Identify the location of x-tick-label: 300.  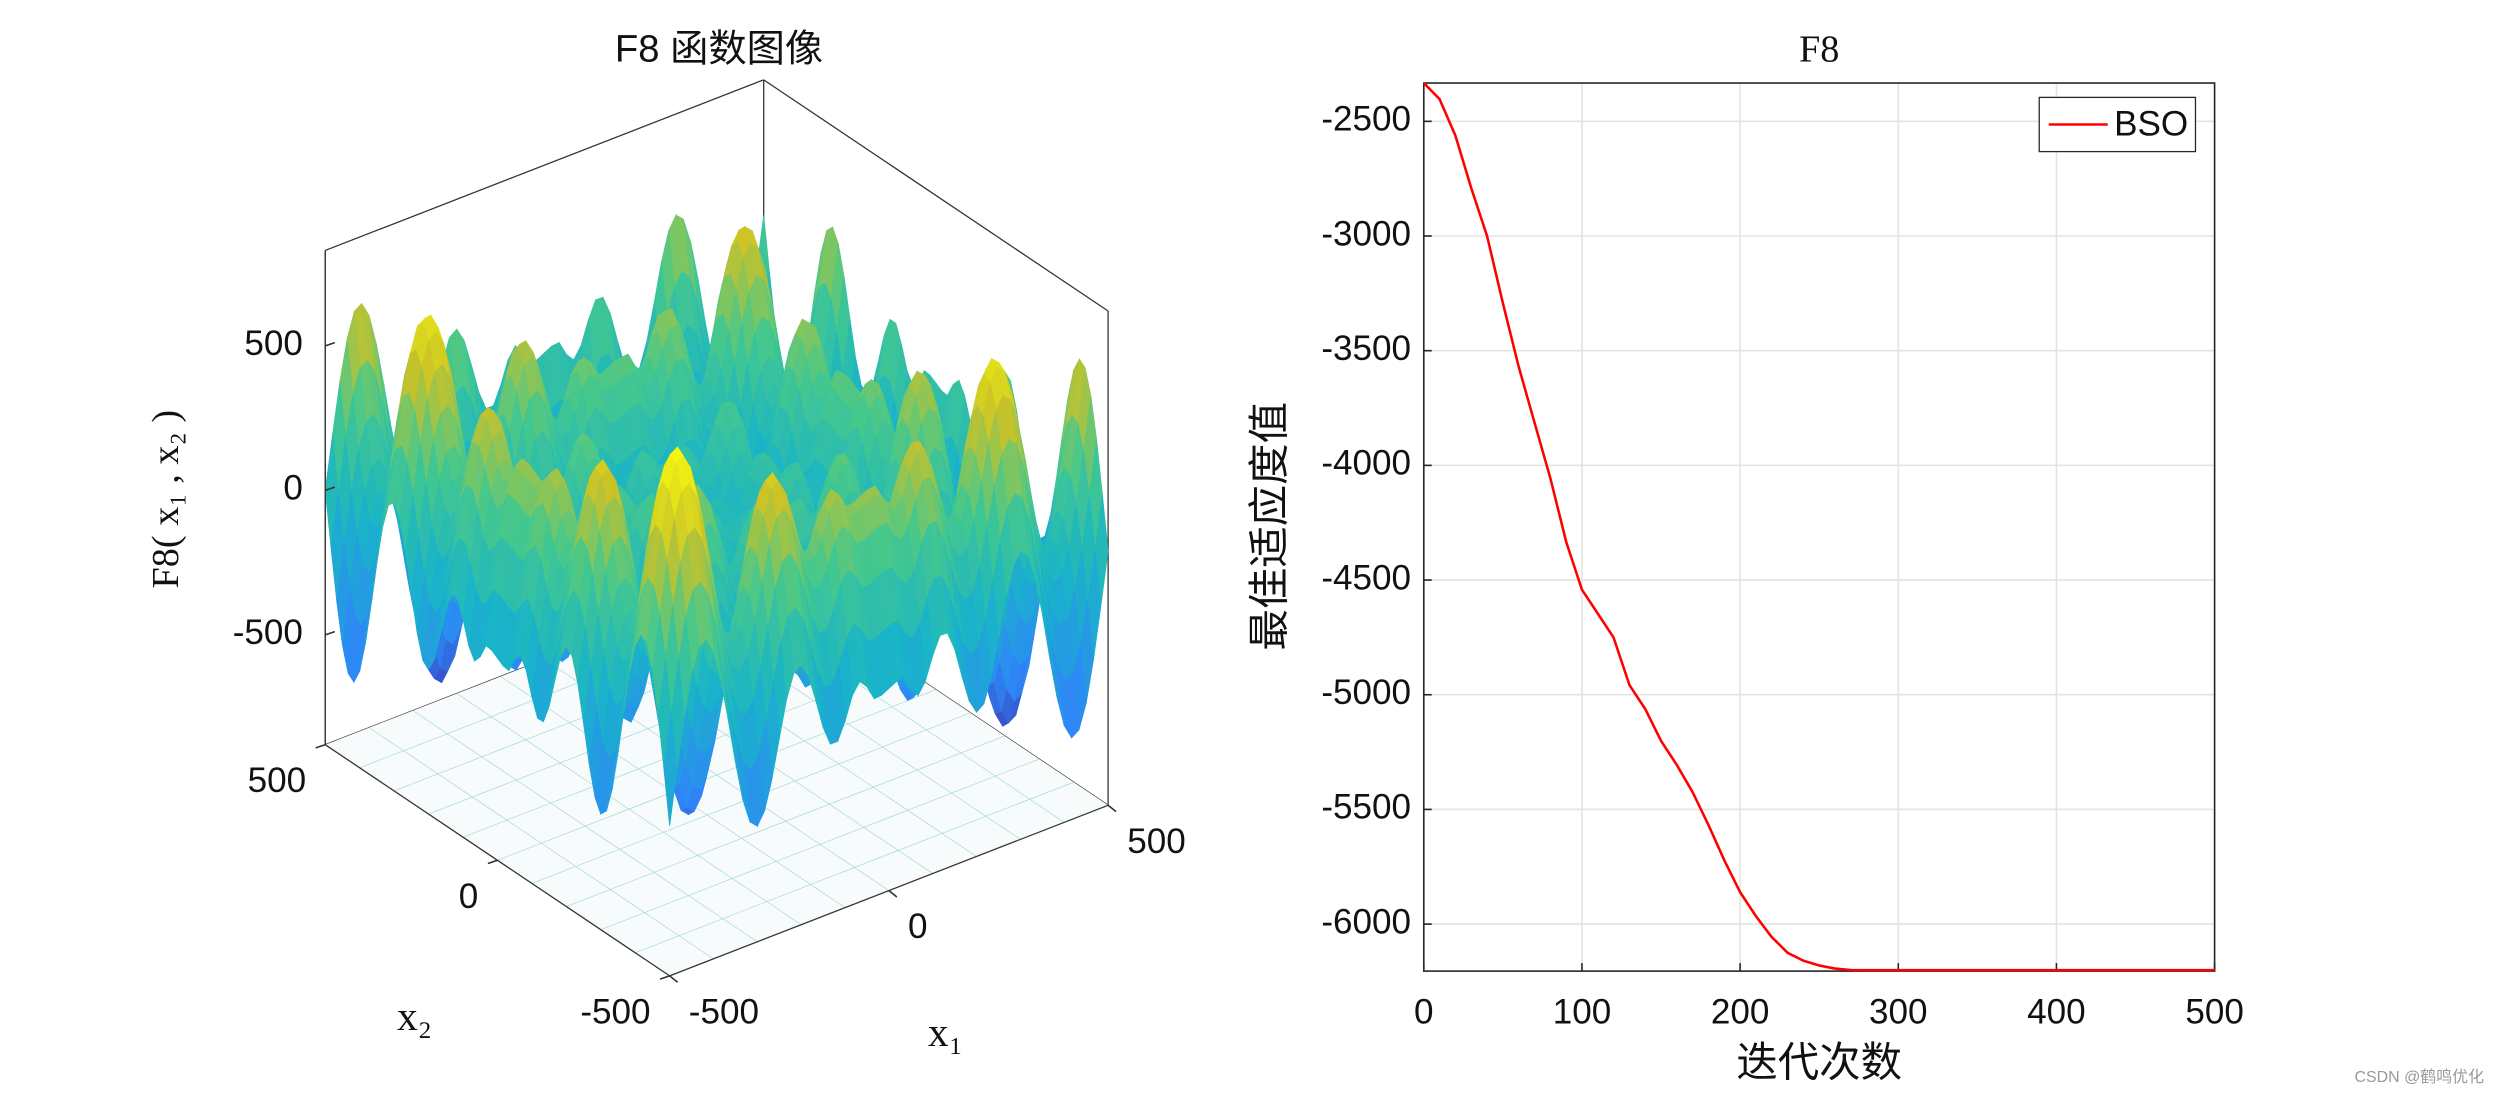
(1898, 1011).